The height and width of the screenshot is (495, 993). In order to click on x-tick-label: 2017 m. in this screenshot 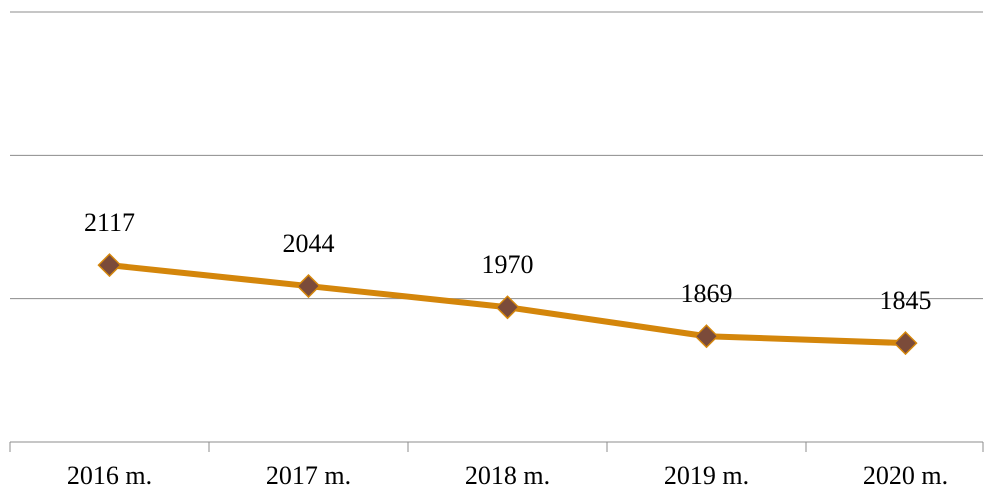, I will do `click(308, 475)`.